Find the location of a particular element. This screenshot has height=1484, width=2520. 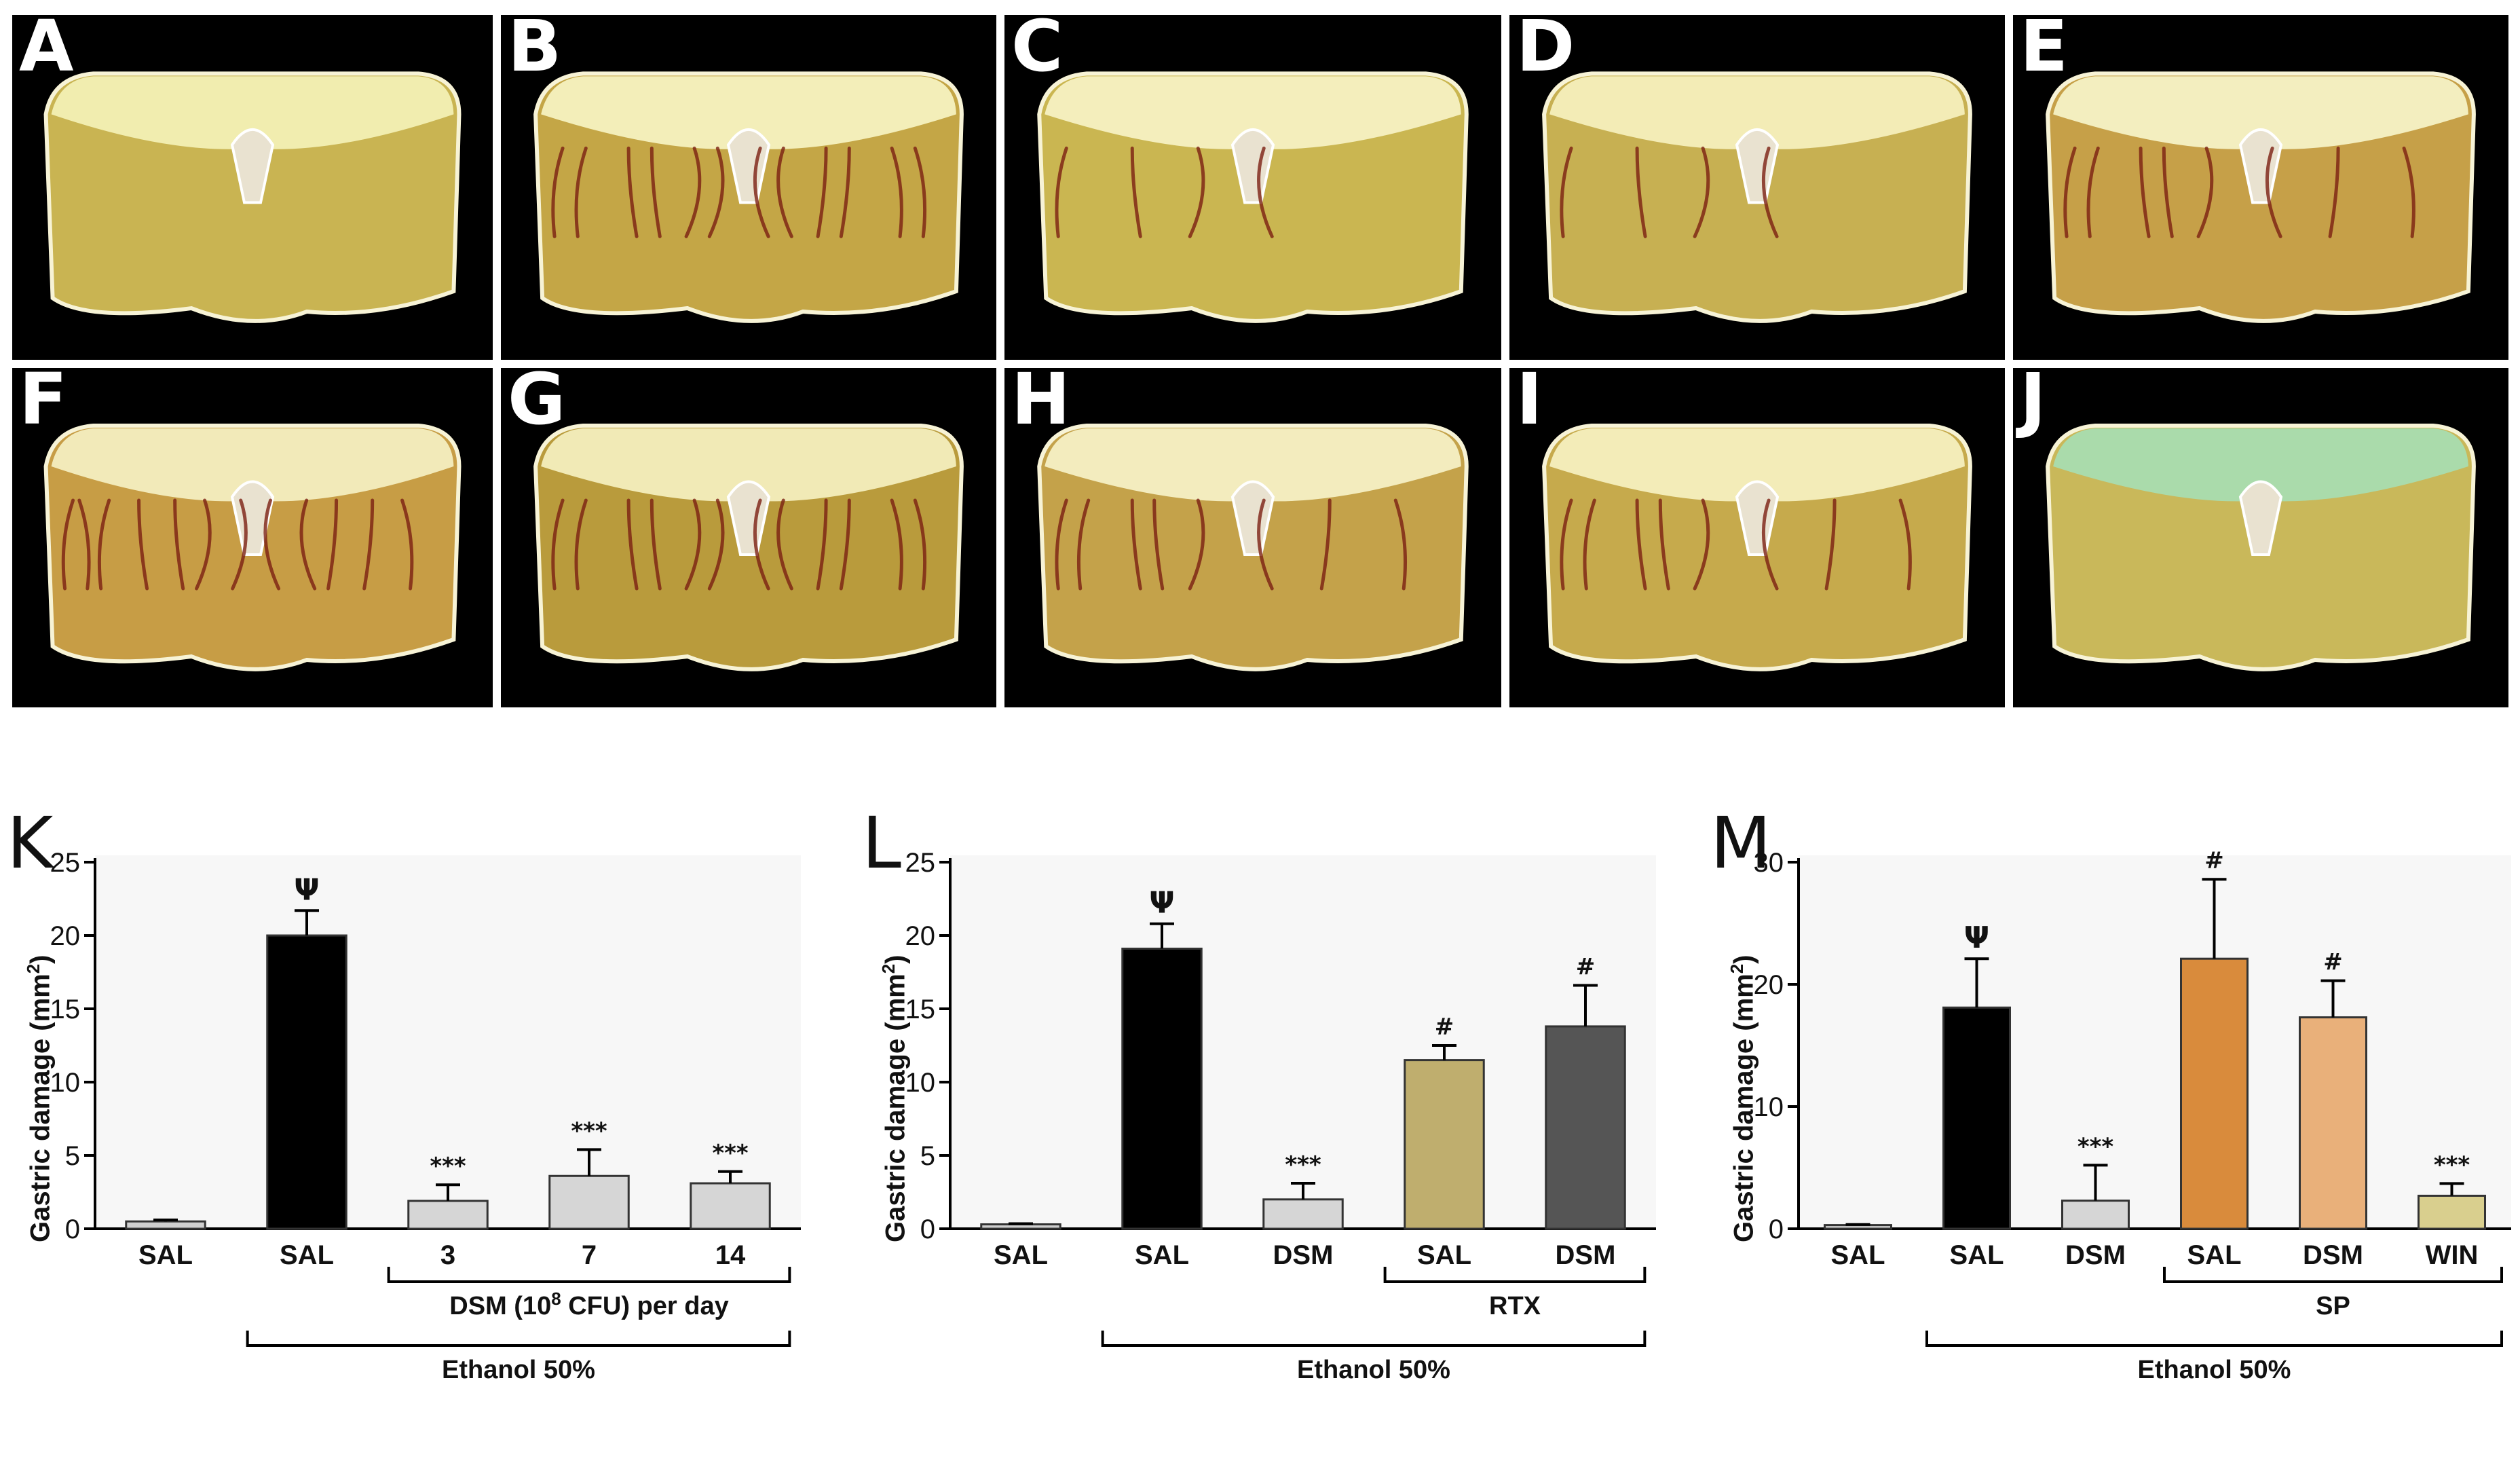

panel-letter: H is located at coordinates (1041, 404).